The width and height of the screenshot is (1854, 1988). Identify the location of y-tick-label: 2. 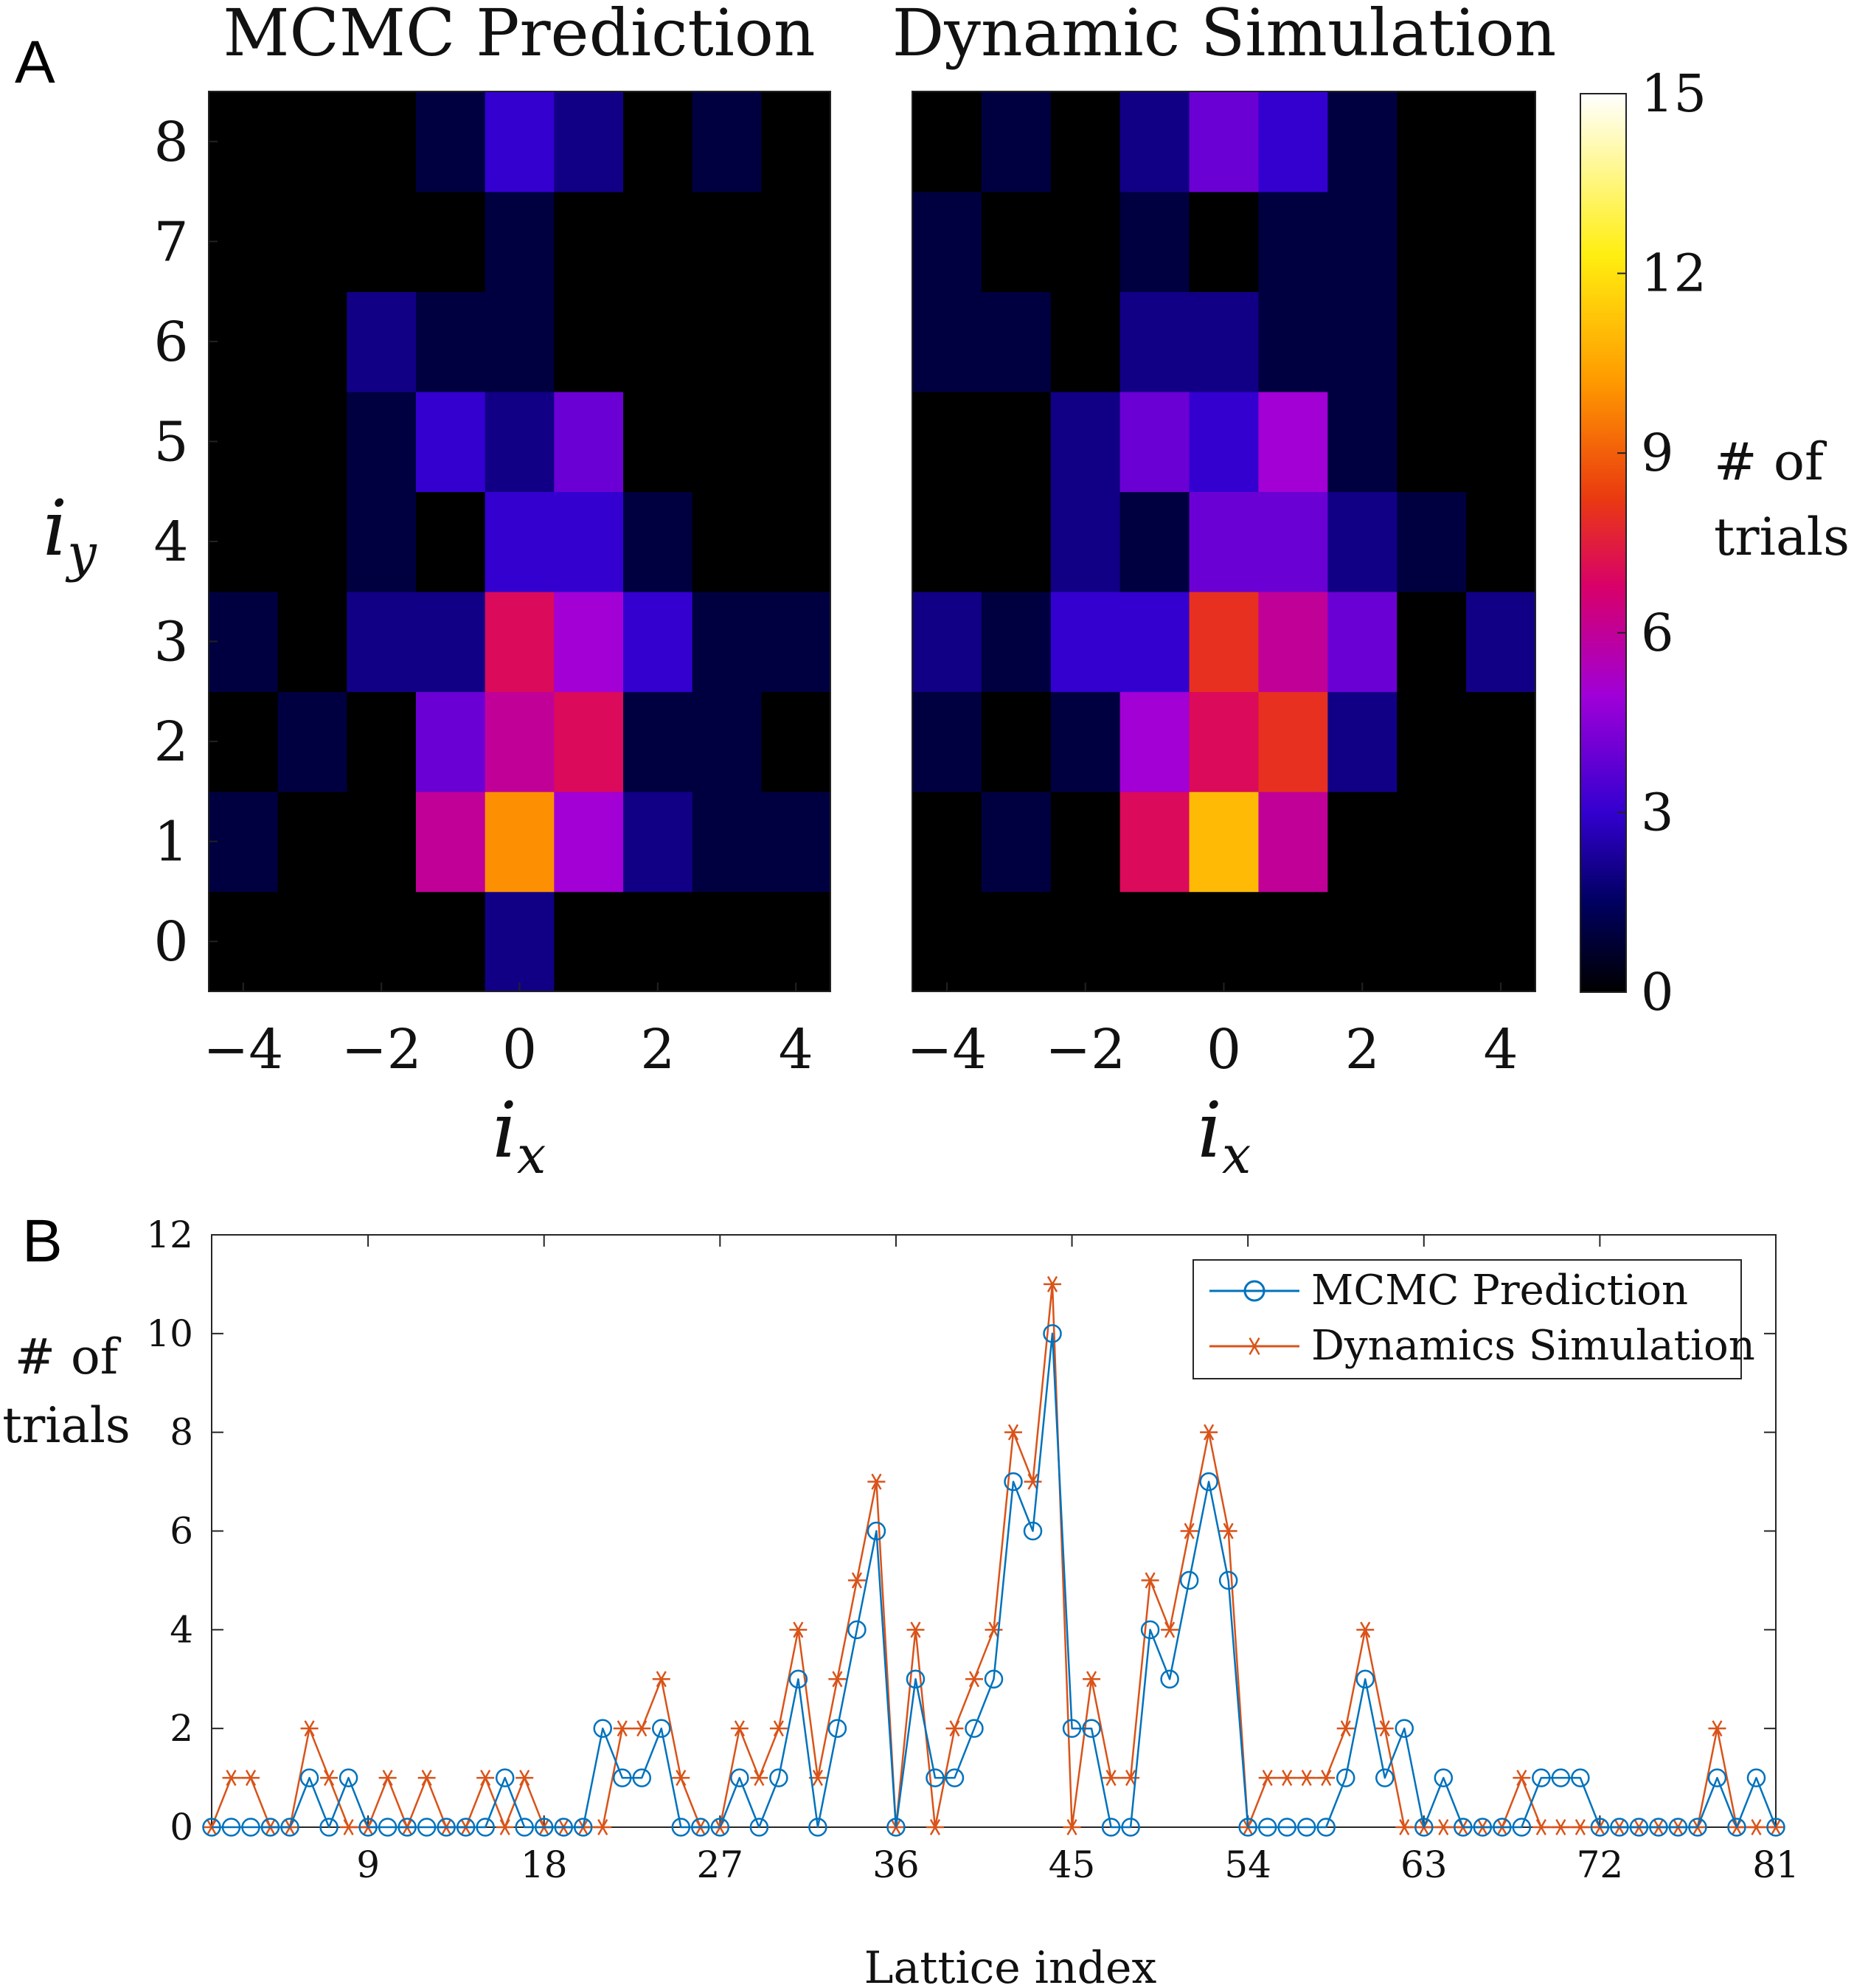
(170, 742).